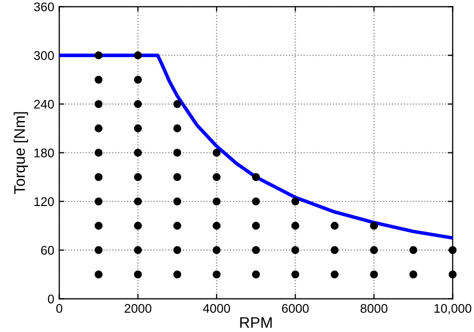 The image size is (474, 332). I want to click on y-tick-label: 300, so click(44, 55).